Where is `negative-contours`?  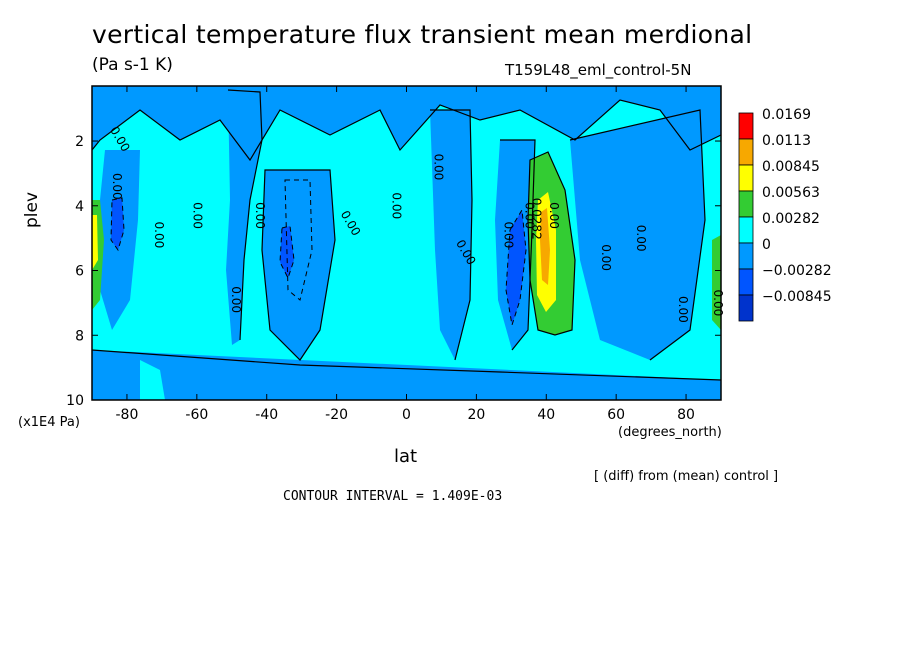 negative-contours is located at coordinates (318, 252).